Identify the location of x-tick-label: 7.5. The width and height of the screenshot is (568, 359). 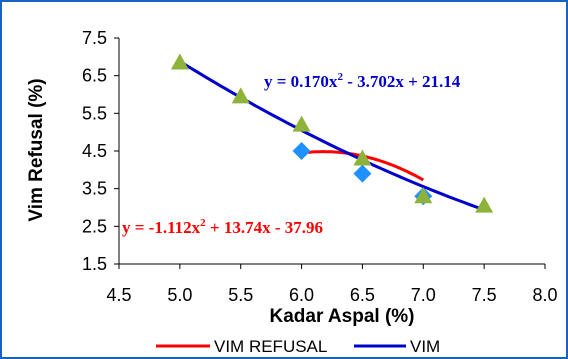
(484, 295).